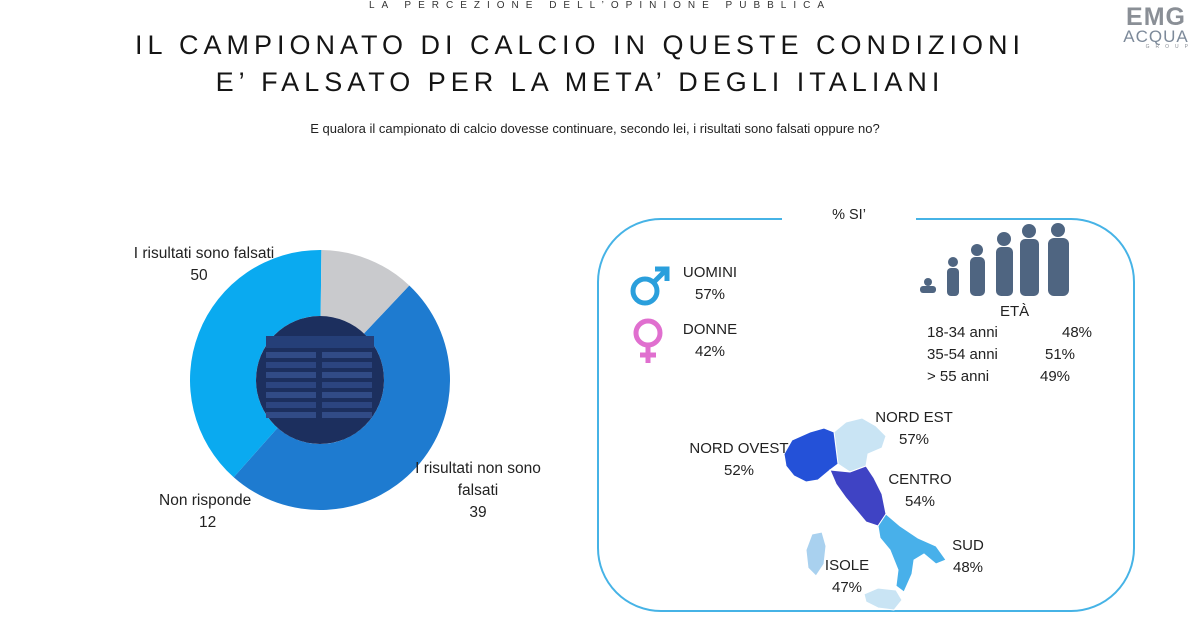  I want to click on region-value: 48%, so click(968, 567).